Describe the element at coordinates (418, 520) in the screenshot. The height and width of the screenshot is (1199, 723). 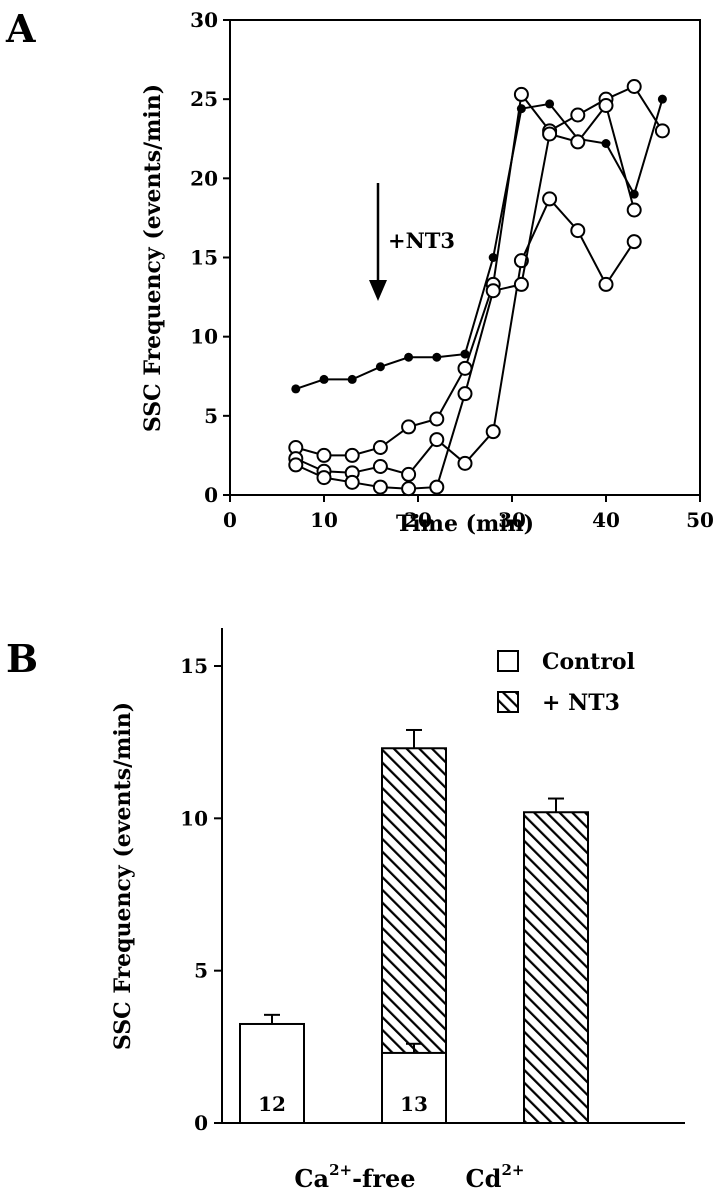
I see `panel-a-x-tick-label: 20` at that location.